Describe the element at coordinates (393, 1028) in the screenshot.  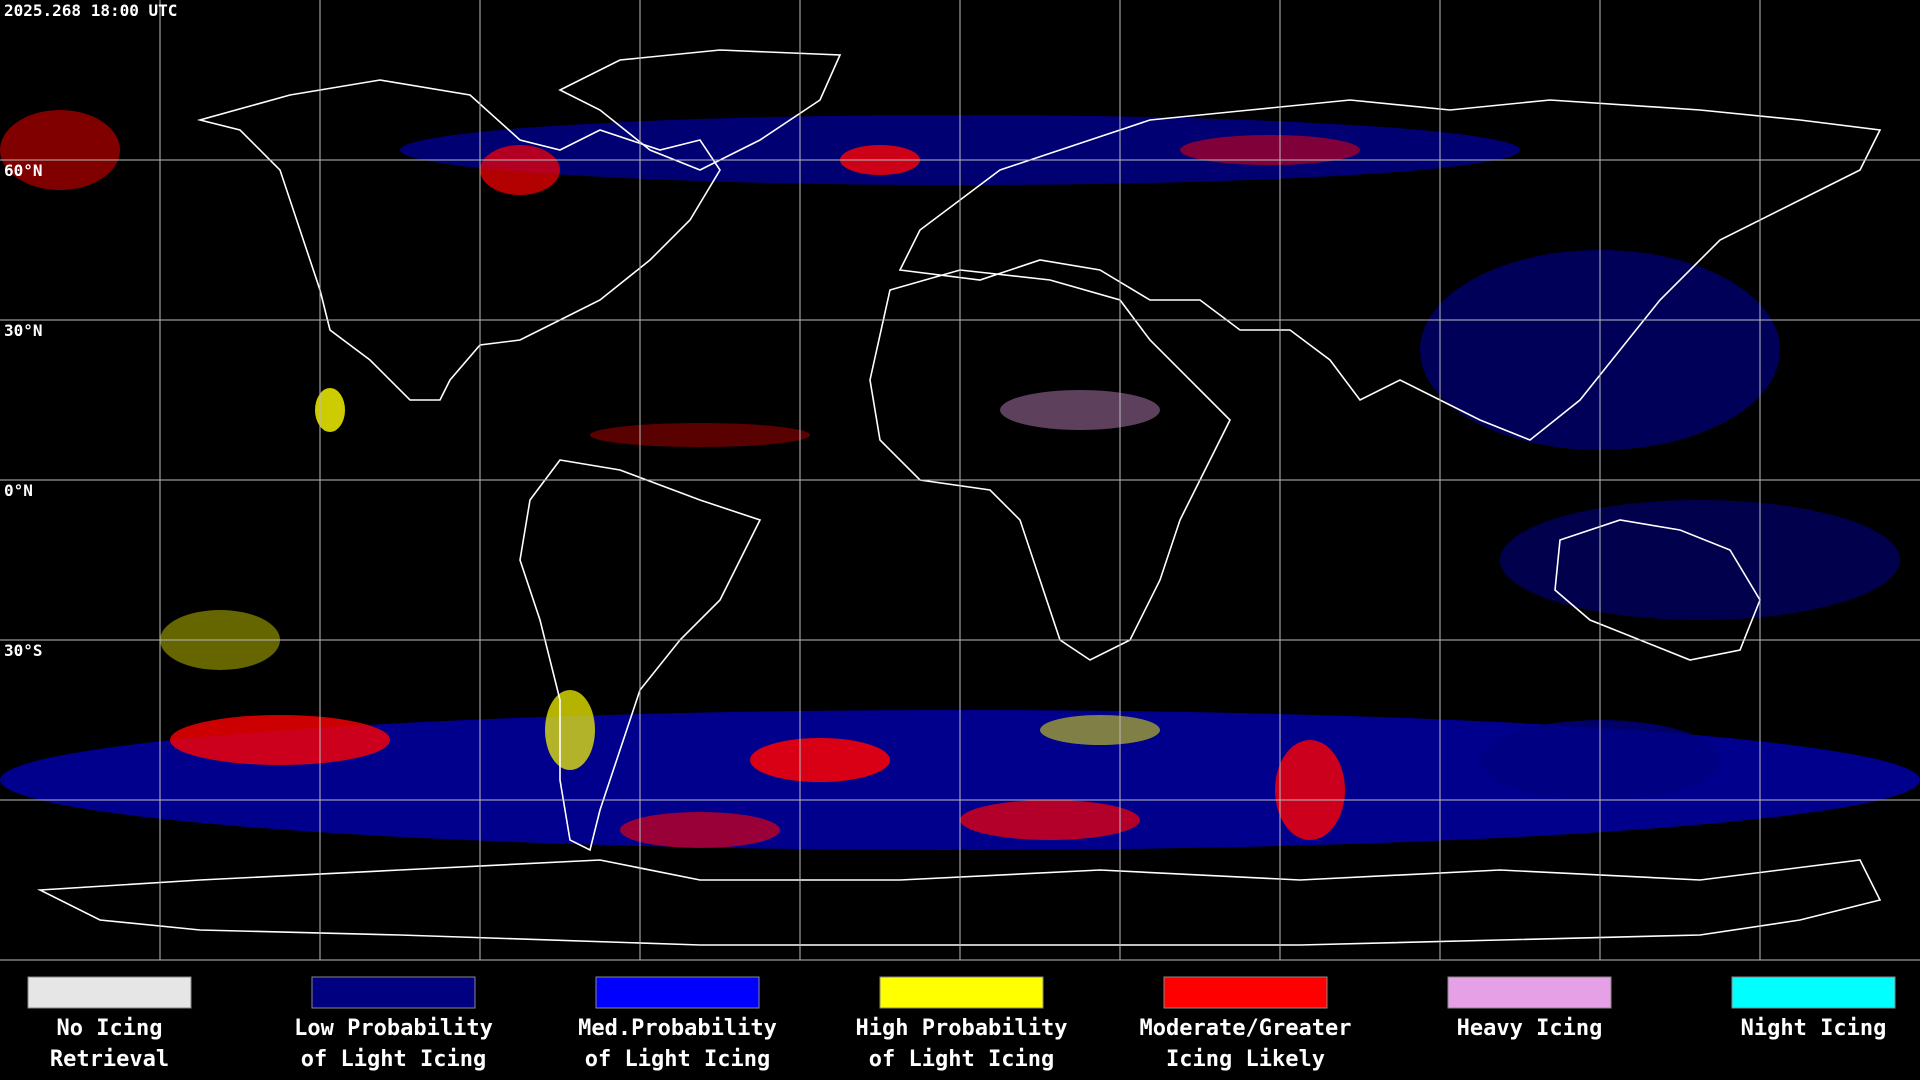
I see `legend-label: Low Probability` at that location.